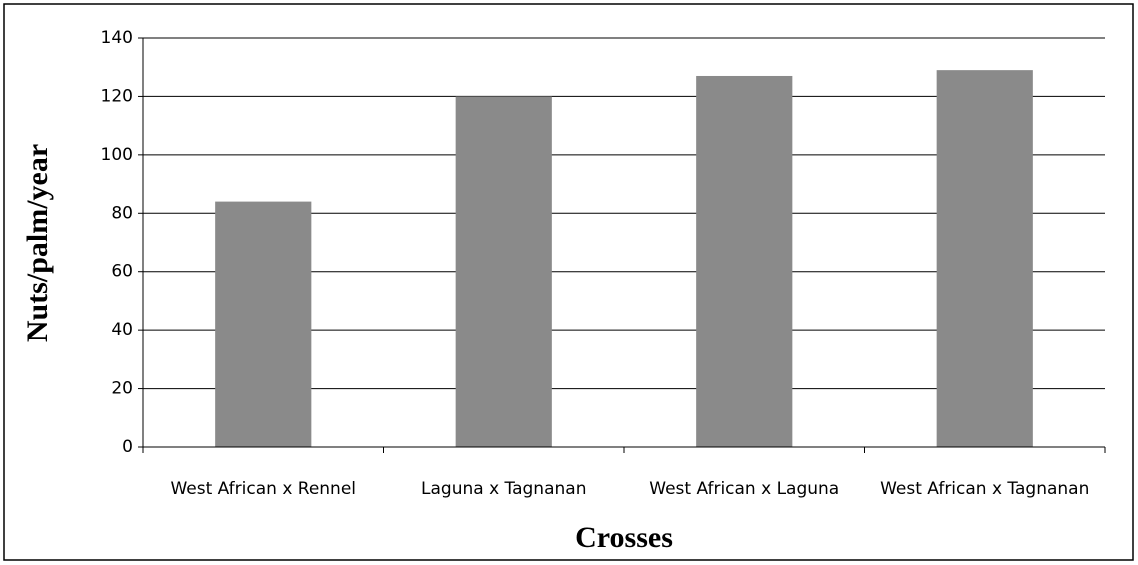  Describe the element at coordinates (263, 489) in the screenshot. I see `x-tick-label: West African x Rennel` at that location.